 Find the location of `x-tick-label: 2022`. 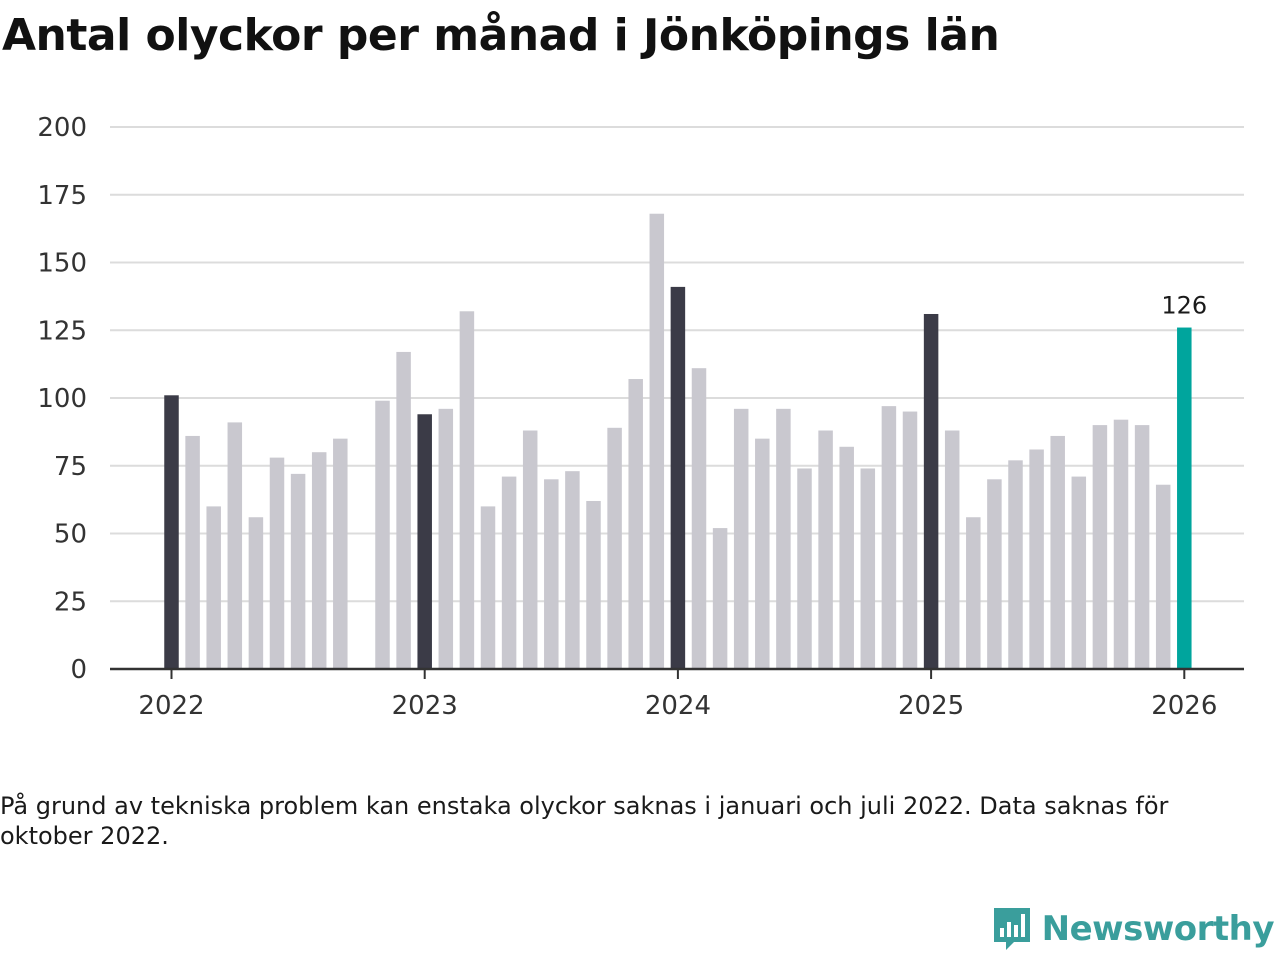

x-tick-label: 2022 is located at coordinates (171, 706).